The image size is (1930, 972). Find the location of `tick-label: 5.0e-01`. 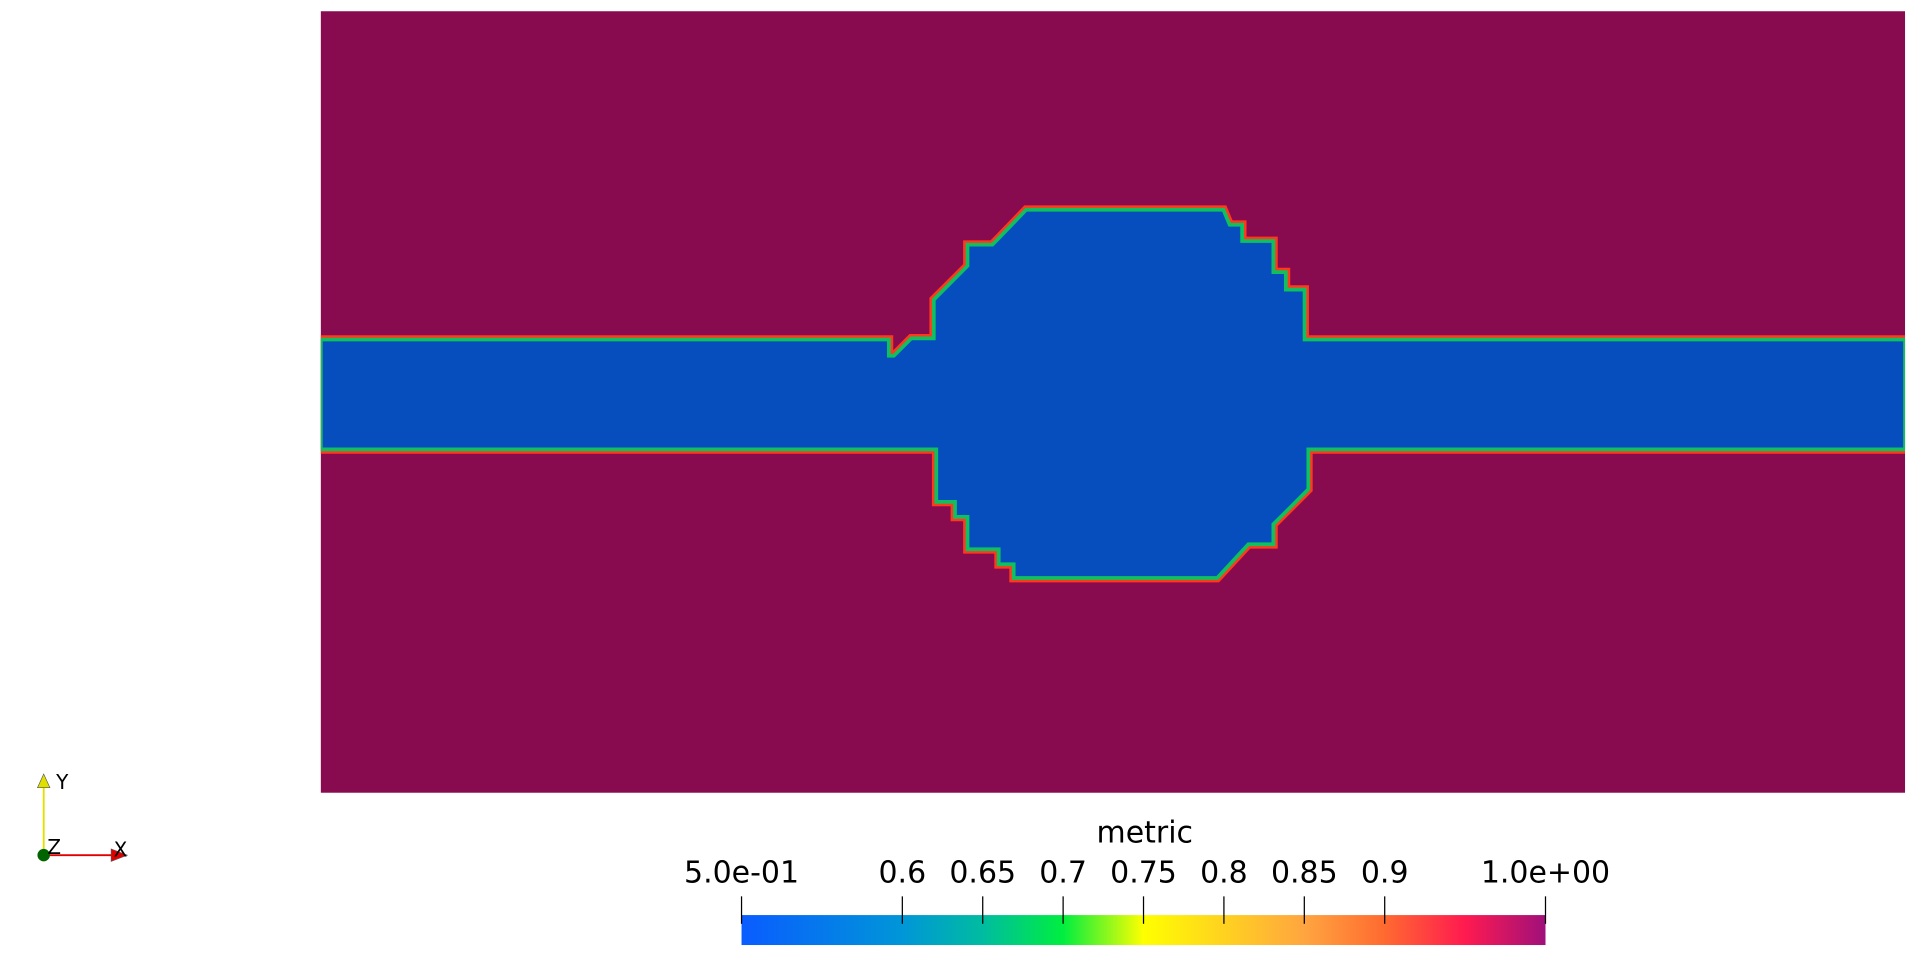

tick-label: 5.0e-01 is located at coordinates (741, 873).